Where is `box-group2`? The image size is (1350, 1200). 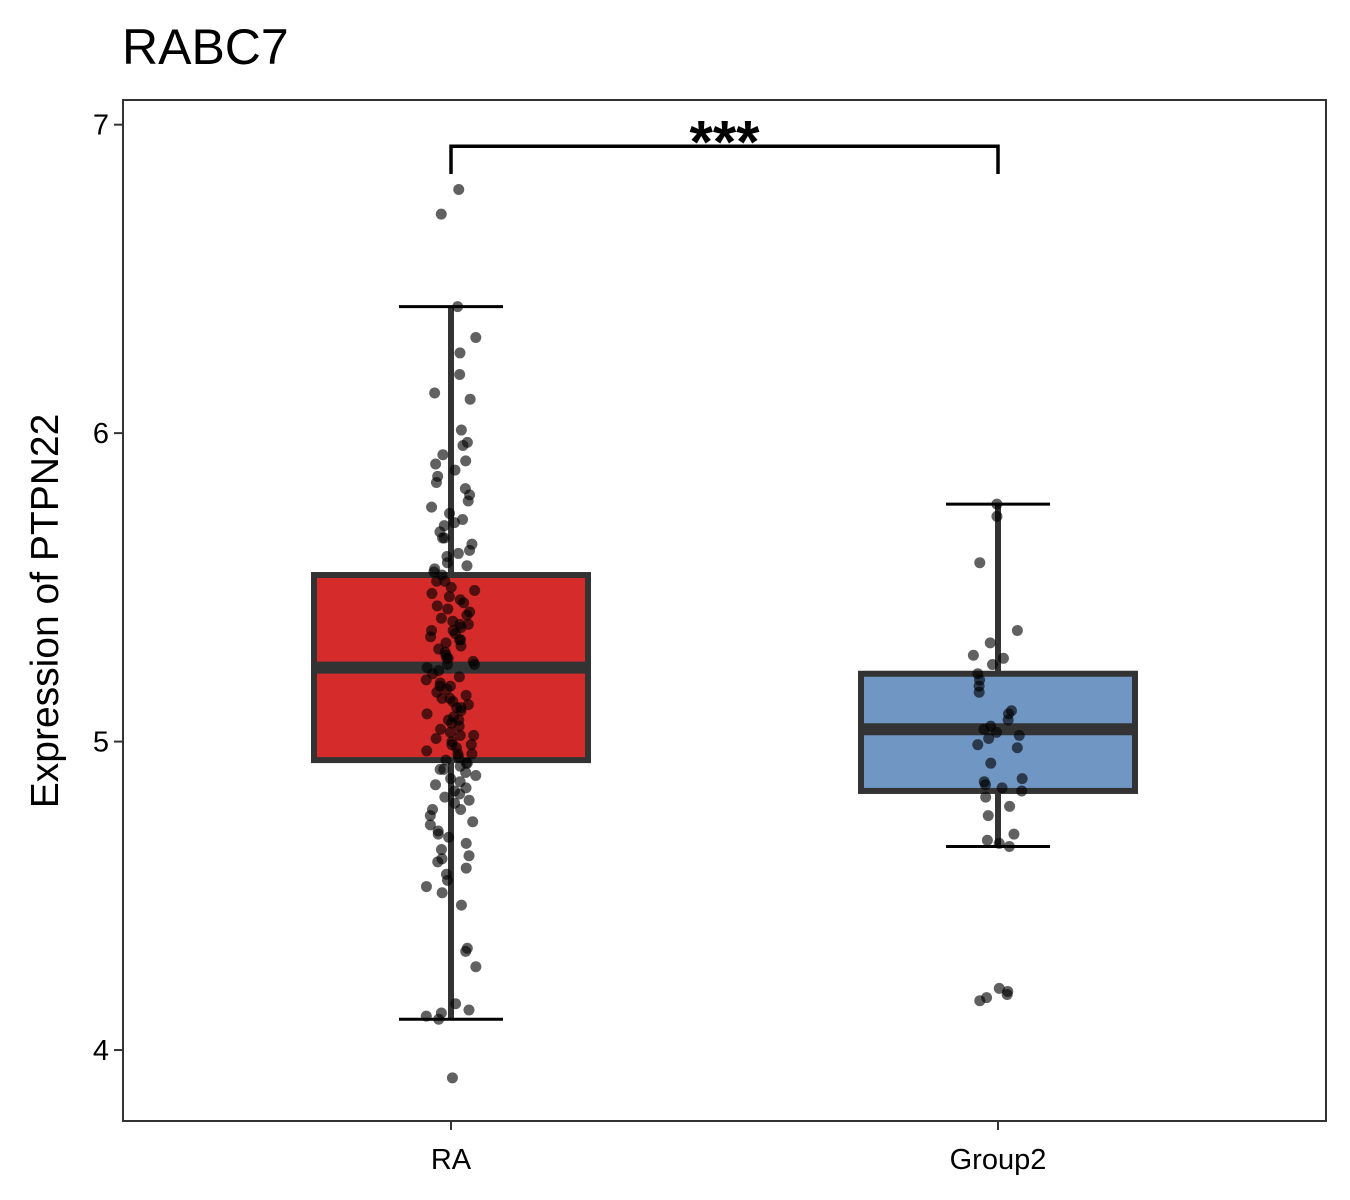
box-group2 is located at coordinates (998, 675).